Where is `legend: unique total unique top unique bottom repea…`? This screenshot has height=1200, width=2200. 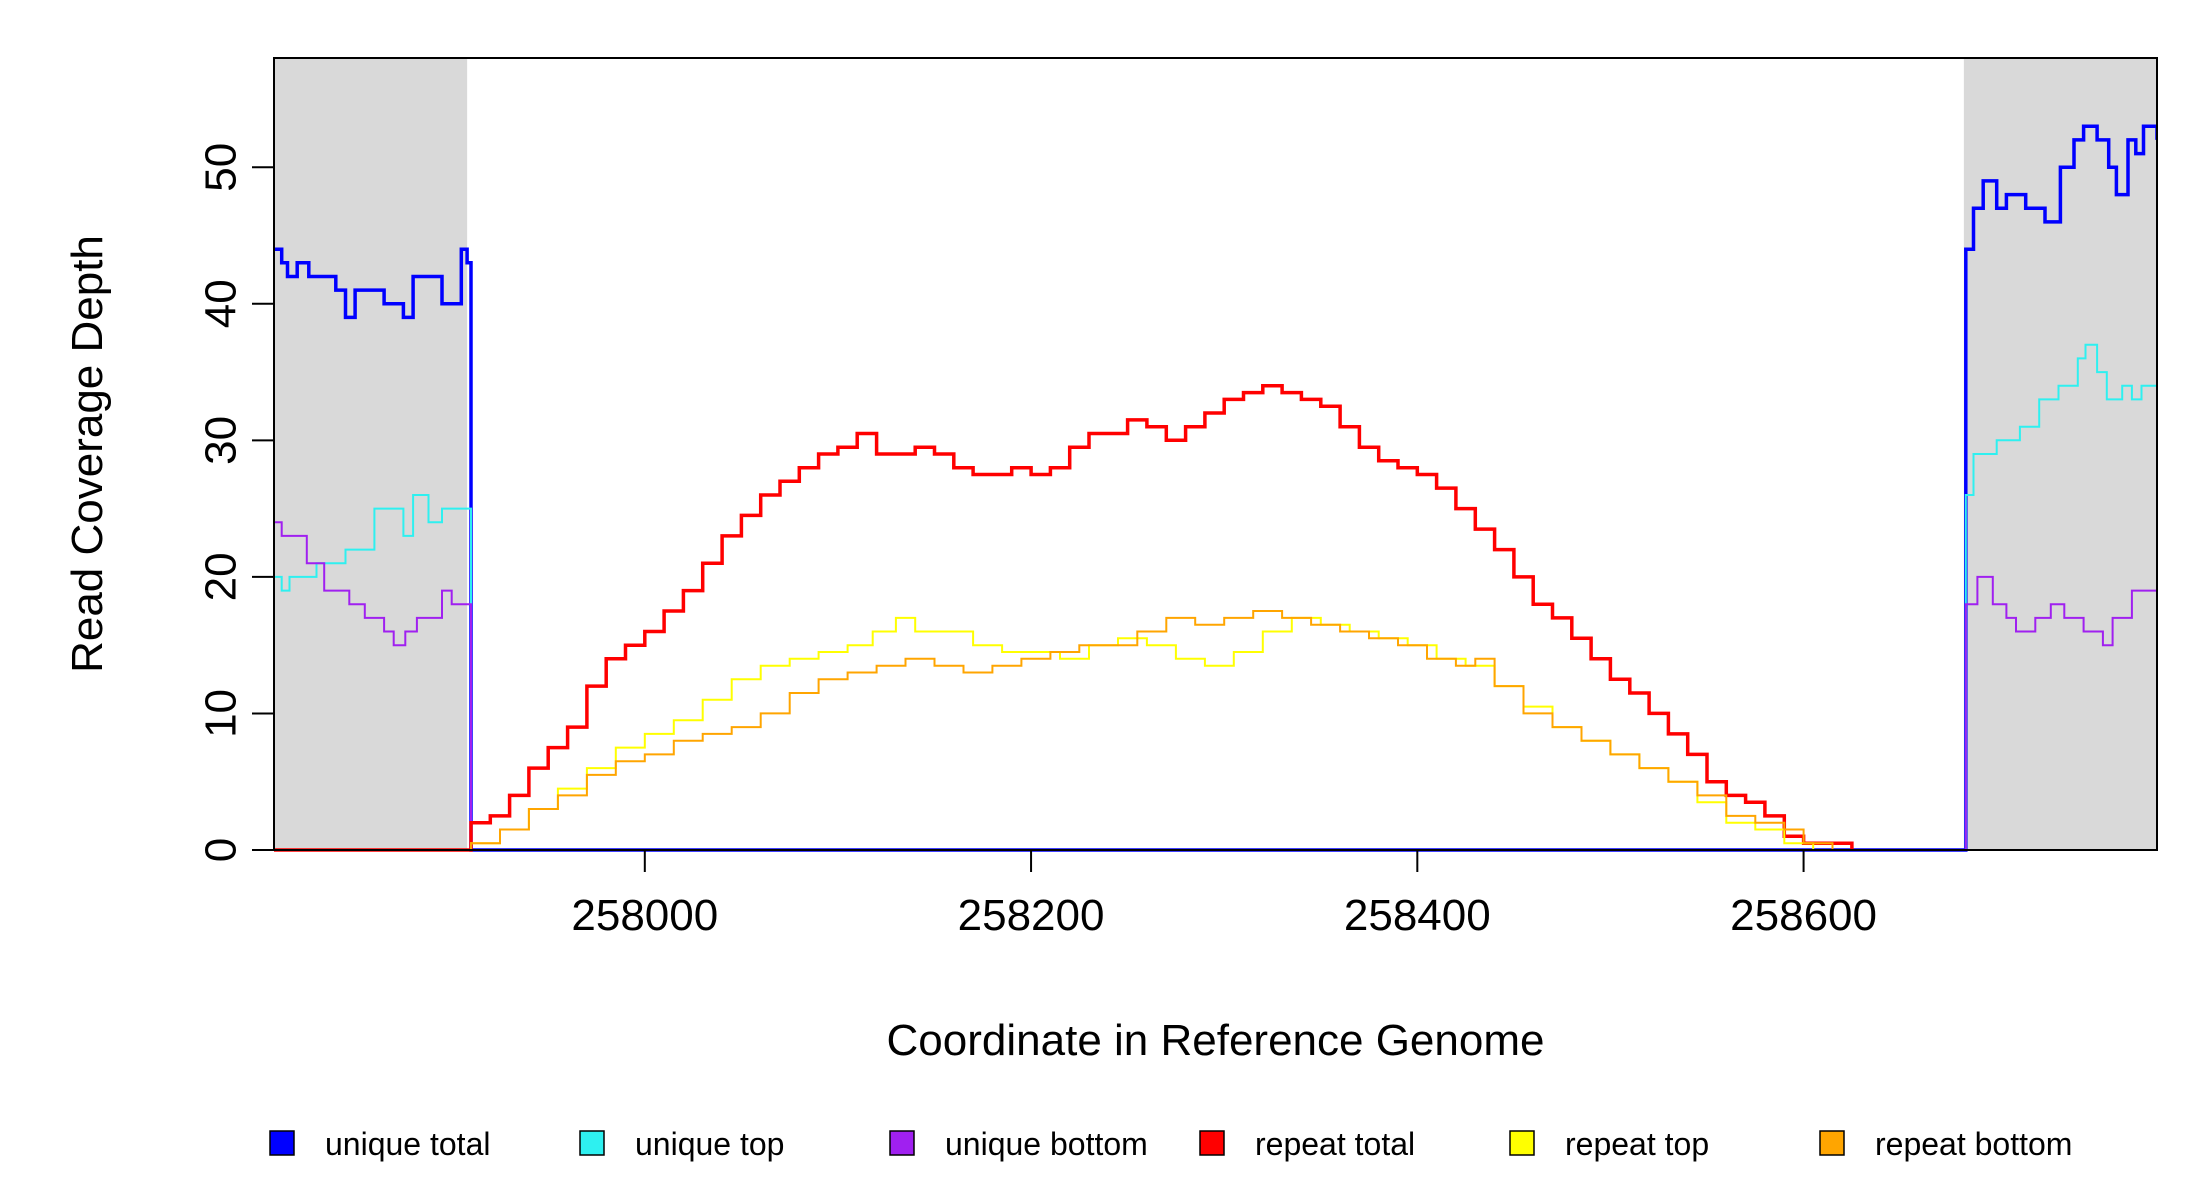
legend: unique total unique top unique bottom repea… is located at coordinates (1170, 1144).